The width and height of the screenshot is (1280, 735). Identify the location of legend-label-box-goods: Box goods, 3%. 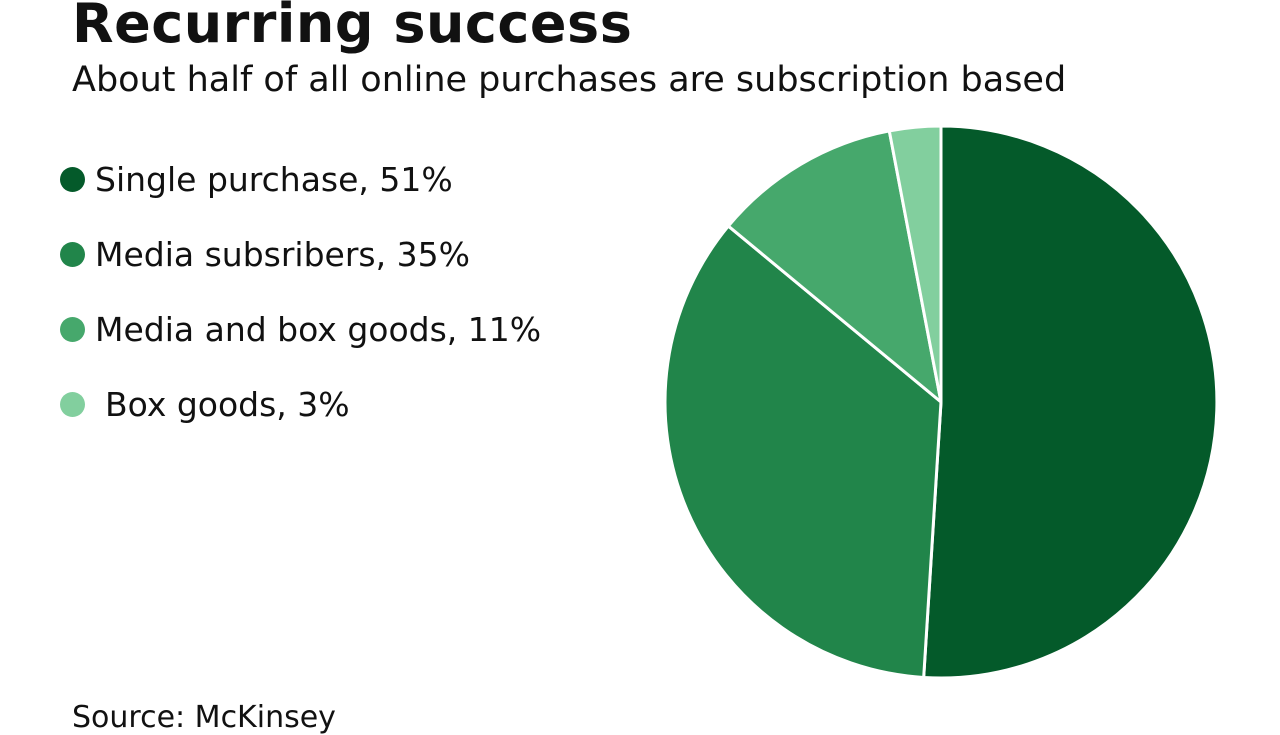
(227, 404).